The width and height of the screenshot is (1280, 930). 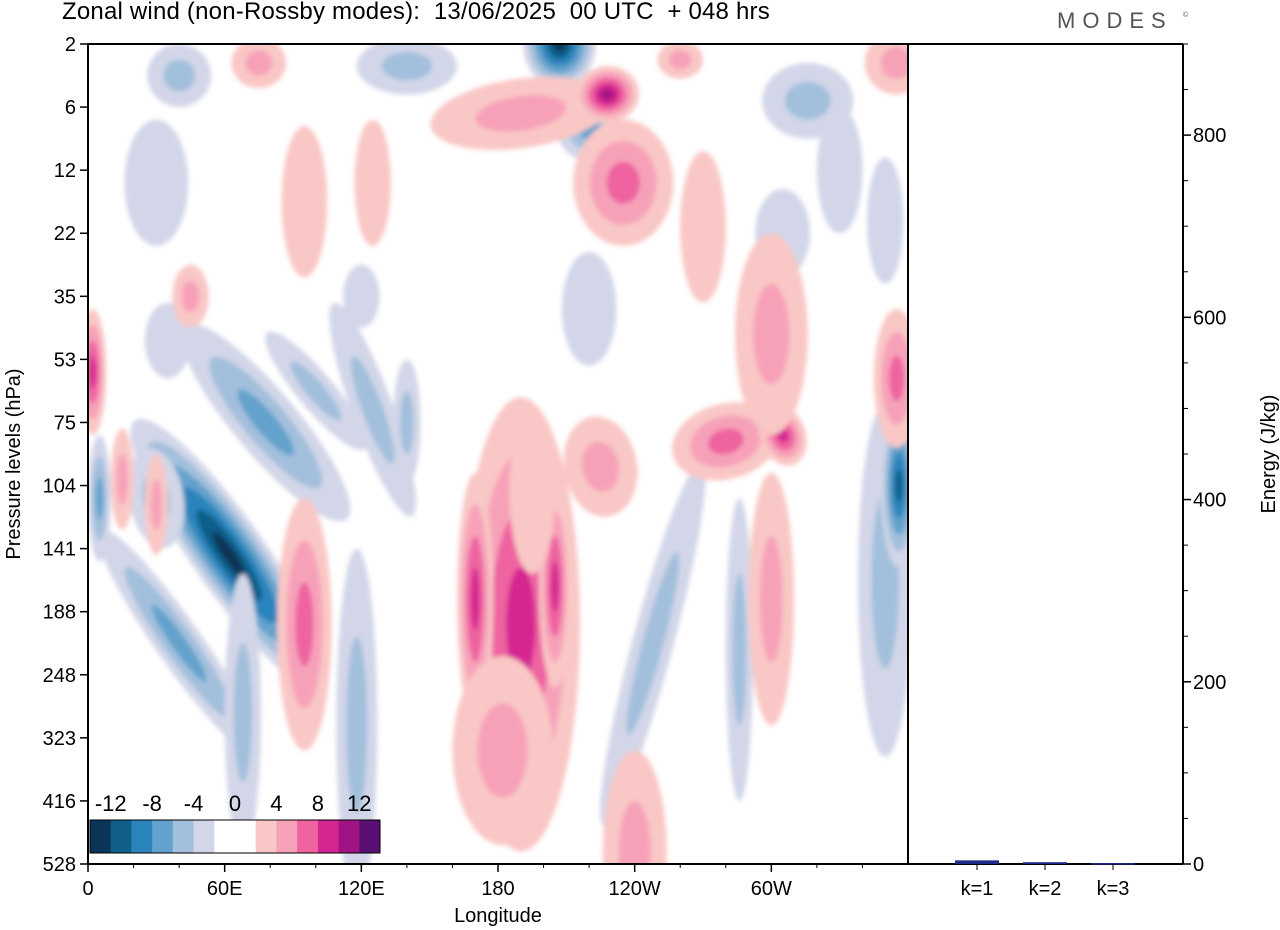 I want to click on energy-bar-k=3, so click(x=1113, y=864).